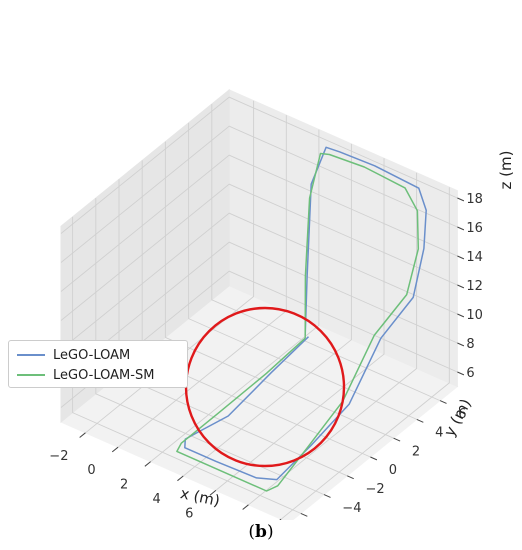 The height and width of the screenshot is (550, 522). I want to click on x-tick-label: 0, so click(91, 470).